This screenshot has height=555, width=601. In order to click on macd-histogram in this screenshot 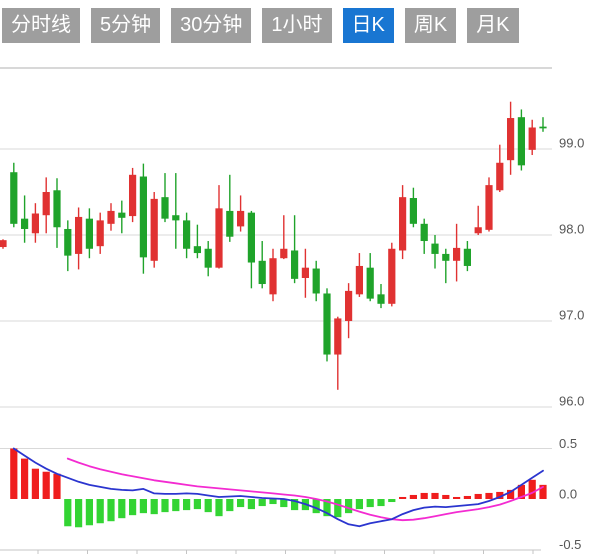, I will do `click(278, 488)`.